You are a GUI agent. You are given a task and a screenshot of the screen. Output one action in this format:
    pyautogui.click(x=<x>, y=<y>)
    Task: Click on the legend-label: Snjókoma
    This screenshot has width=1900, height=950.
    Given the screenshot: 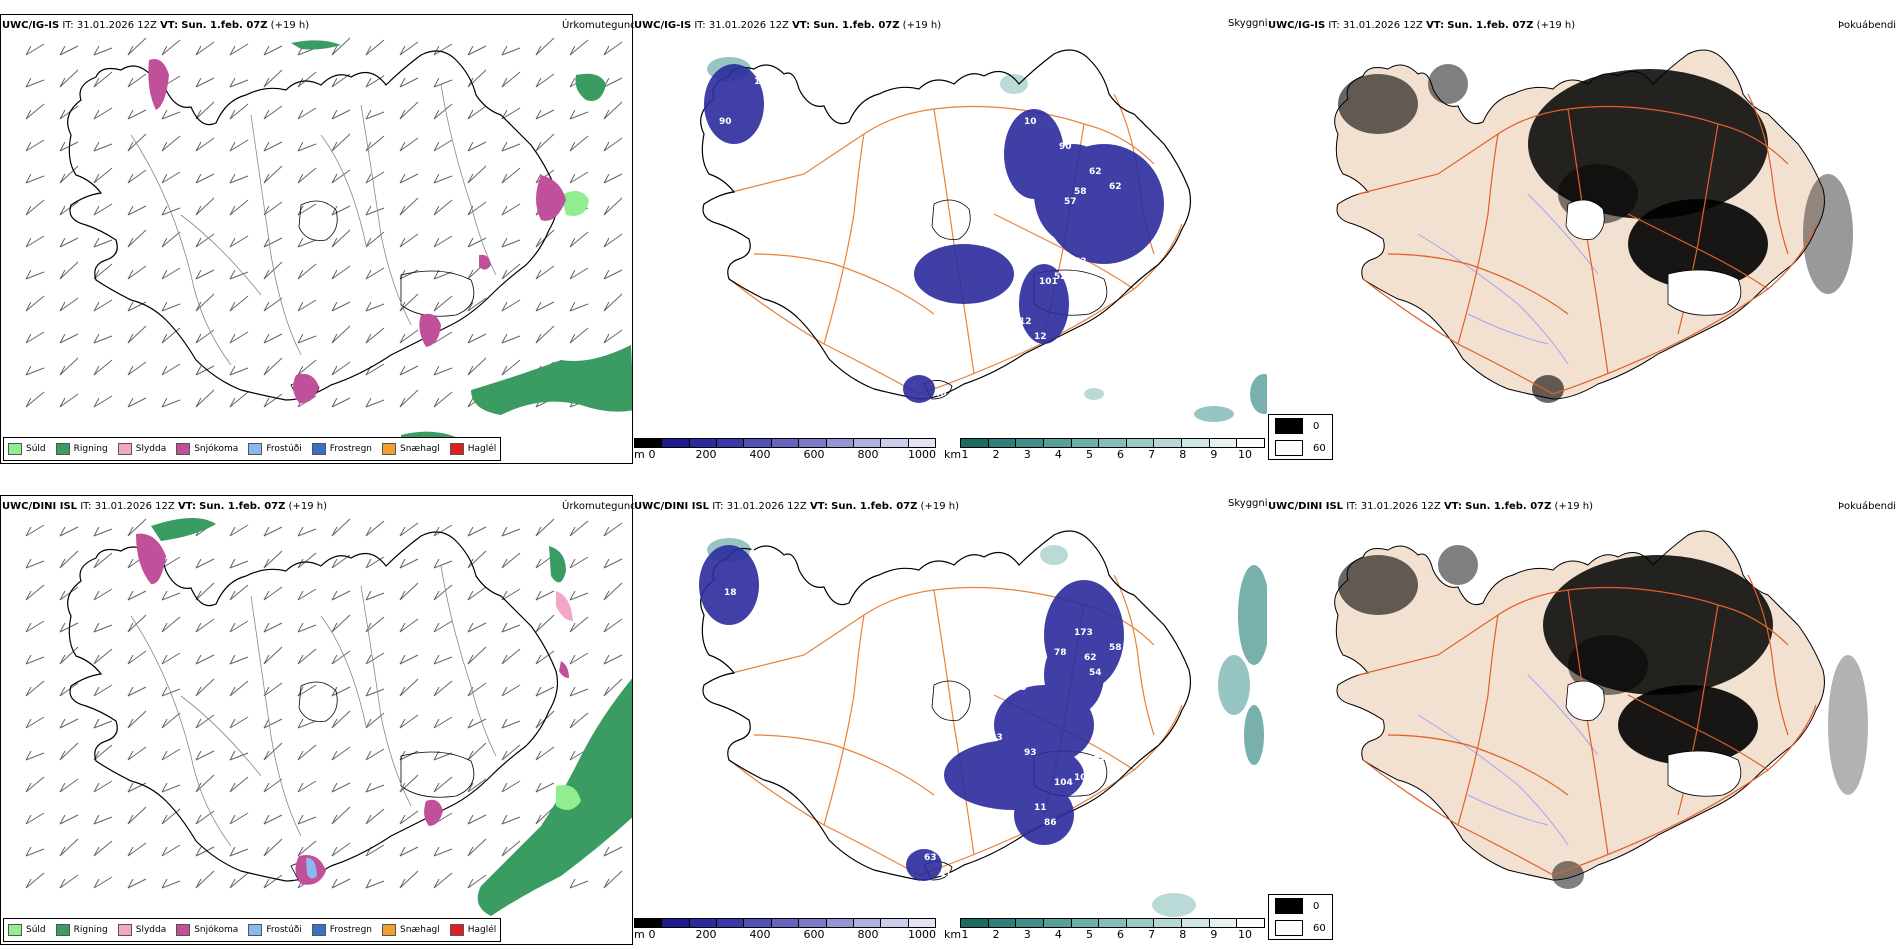 What is the action you would take?
    pyautogui.click(x=216, y=449)
    